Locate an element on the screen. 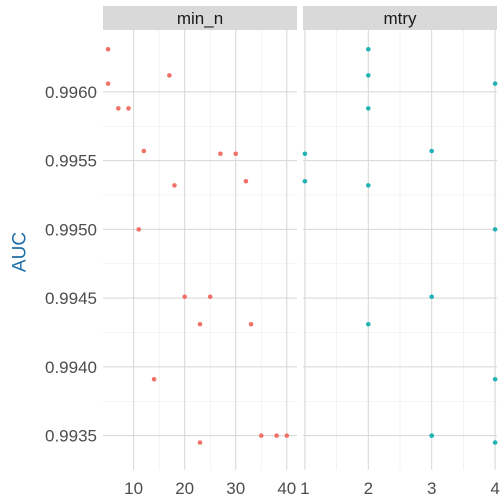  x-tick-label: 20 is located at coordinates (184, 488).